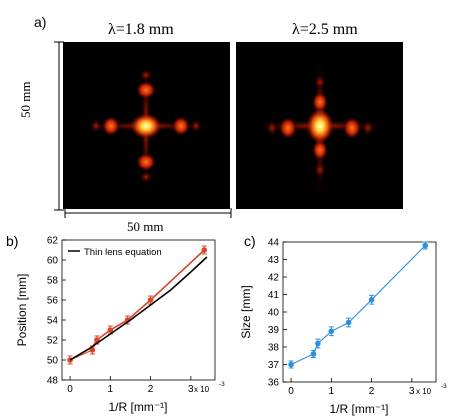  What do you see at coordinates (40, 22) in the screenshot?
I see `panel-a-label: a)` at bounding box center [40, 22].